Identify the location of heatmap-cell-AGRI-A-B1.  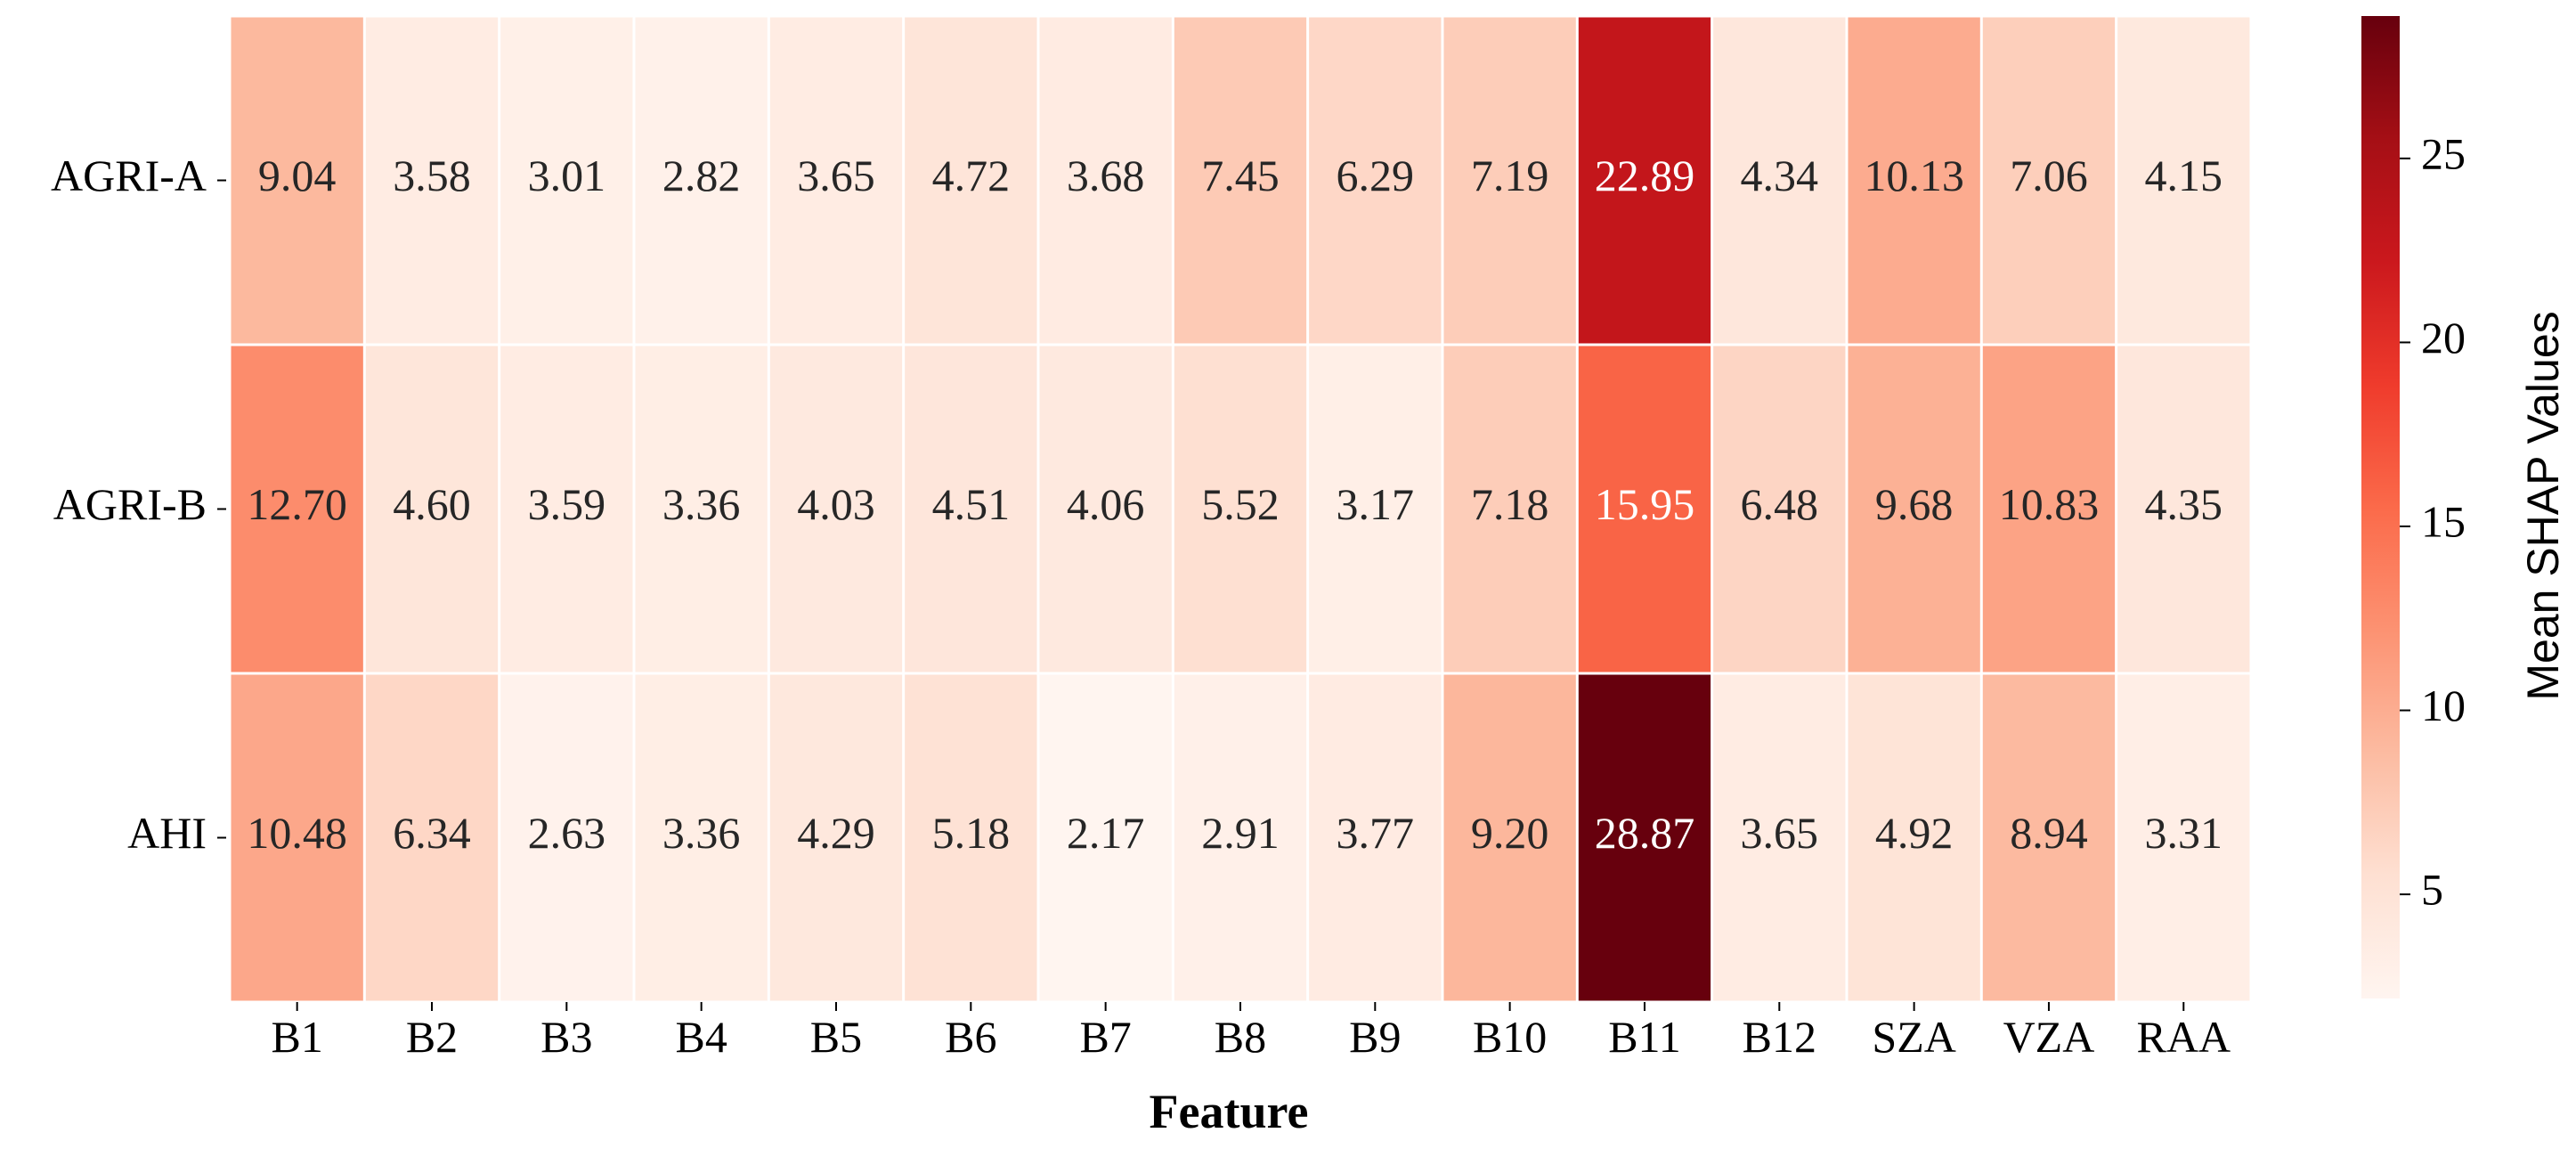
(297, 181).